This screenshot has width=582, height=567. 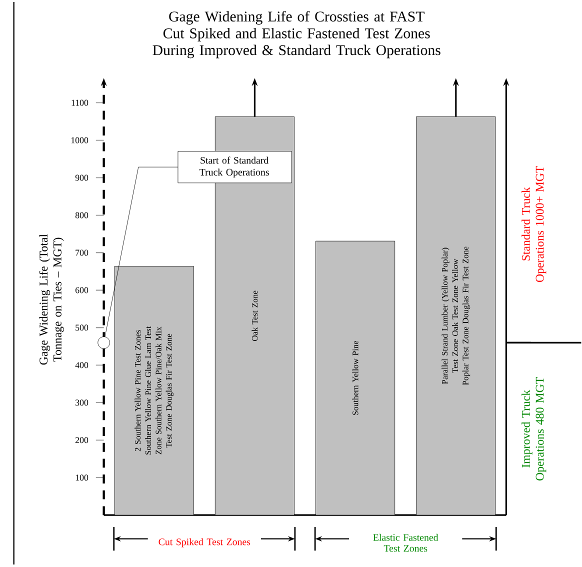 What do you see at coordinates (81, 440) in the screenshot?
I see `y-tick-label: 200` at bounding box center [81, 440].